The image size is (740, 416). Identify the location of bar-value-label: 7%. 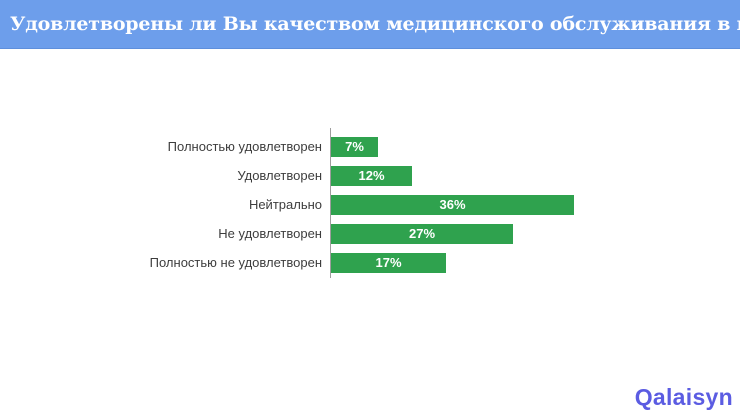
(354, 146).